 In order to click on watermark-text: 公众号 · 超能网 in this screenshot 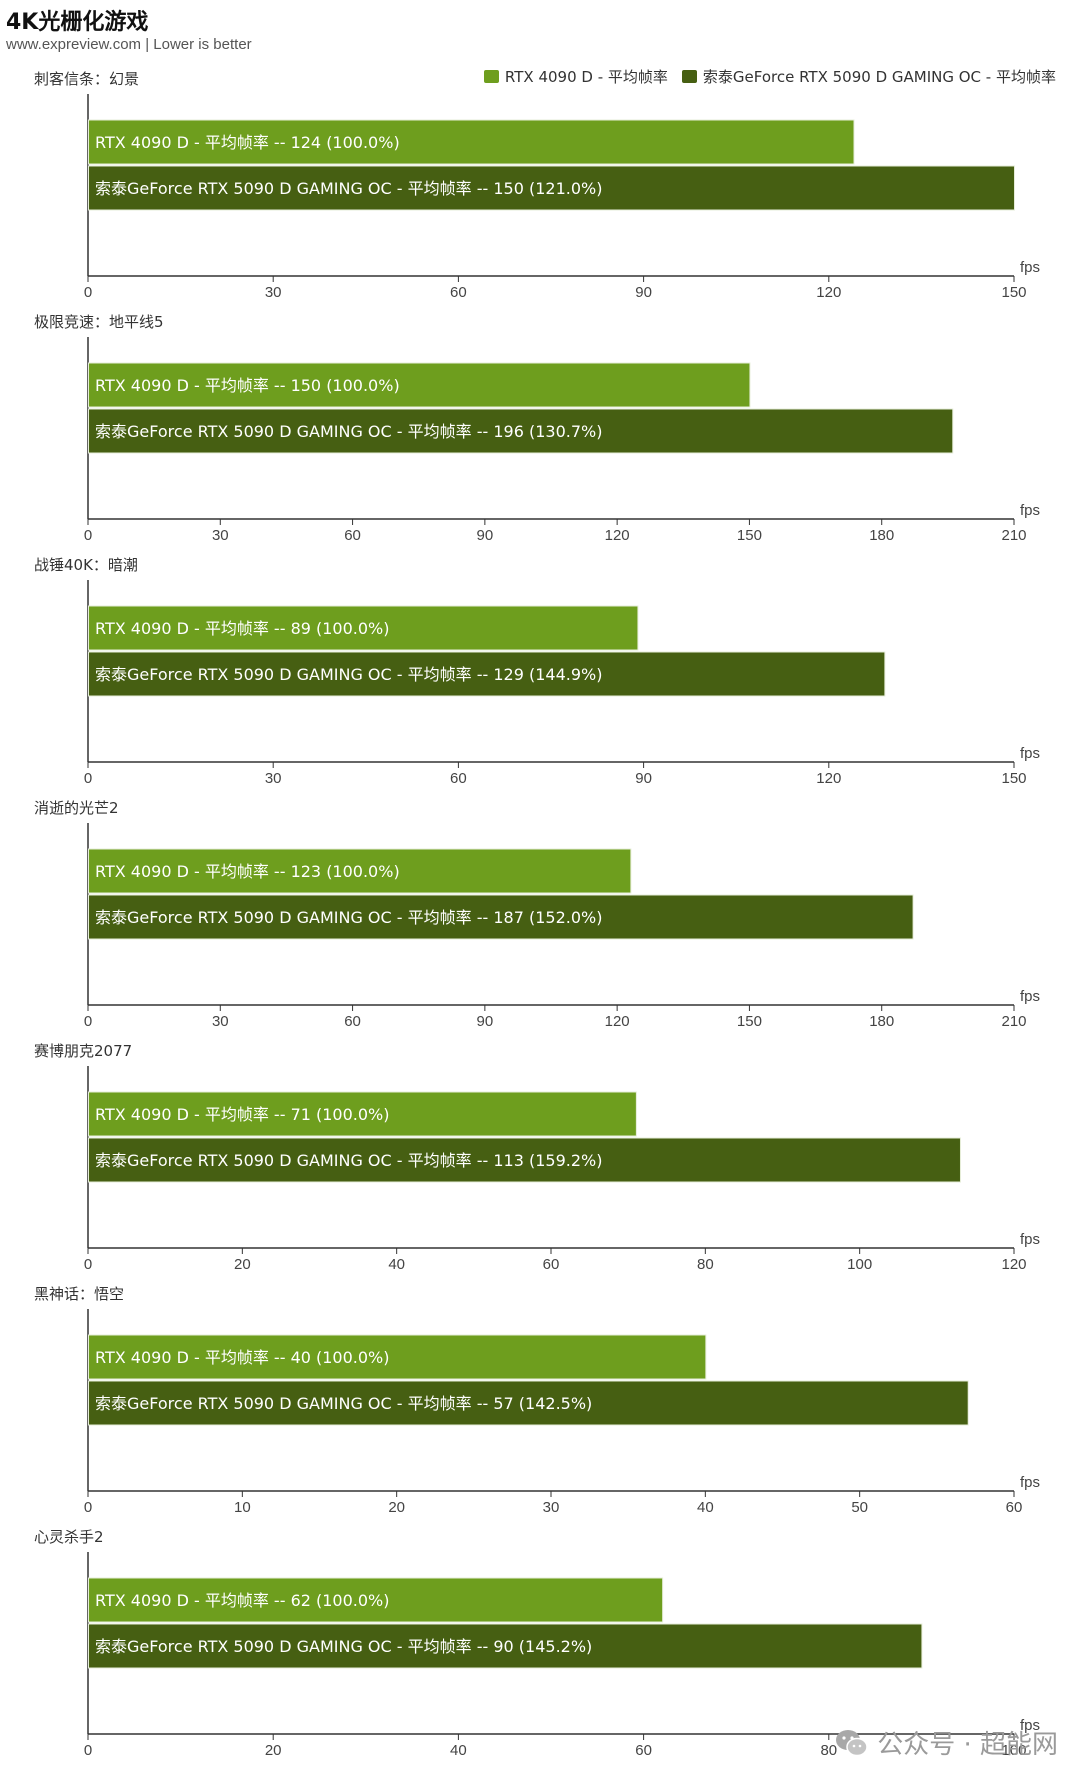, I will do `click(967, 1745)`.